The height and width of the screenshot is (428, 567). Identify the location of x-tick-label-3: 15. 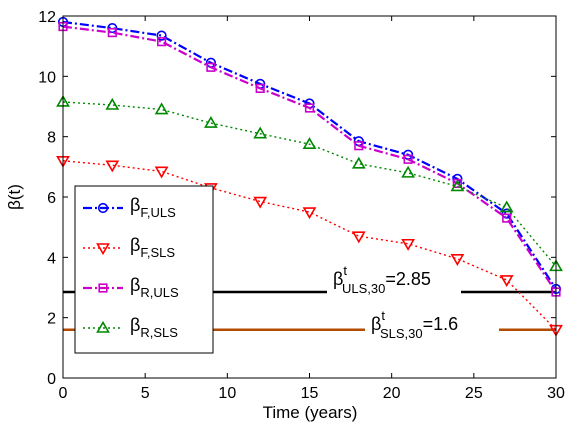
(310, 393).